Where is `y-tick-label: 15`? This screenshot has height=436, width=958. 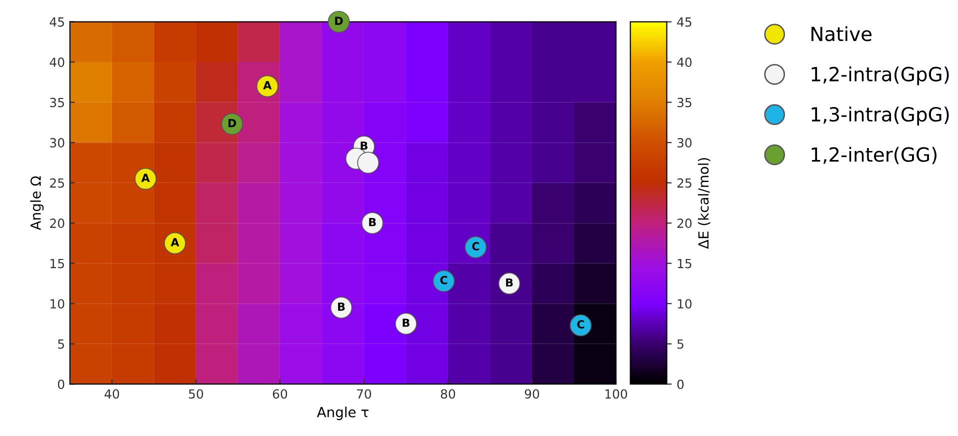
y-tick-label: 15 is located at coordinates (57, 263).